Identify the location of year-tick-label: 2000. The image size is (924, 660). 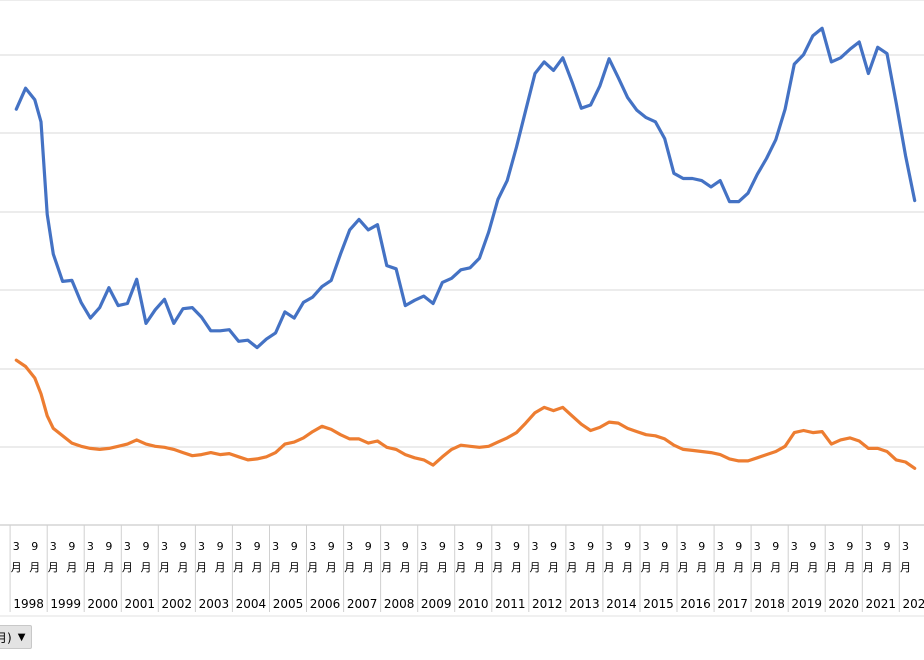
(102, 604).